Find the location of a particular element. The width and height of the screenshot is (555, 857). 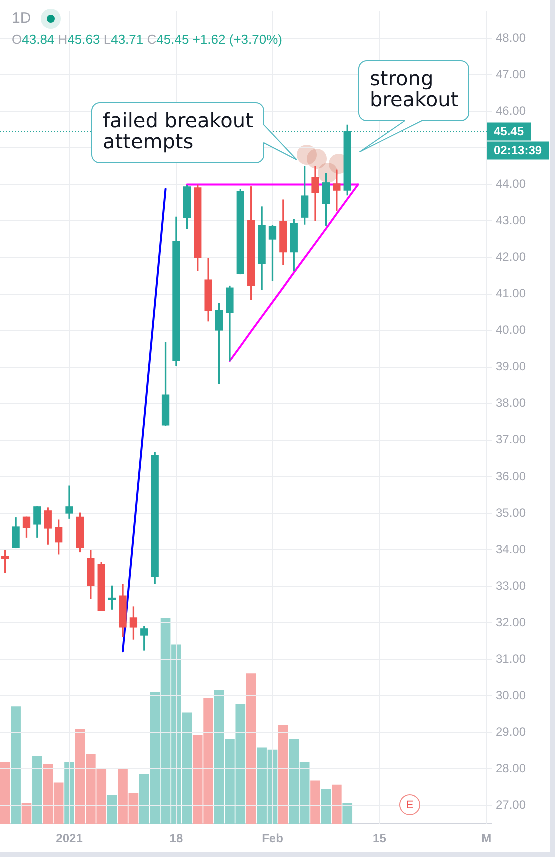

y-tick-label: 47.00 is located at coordinates (511, 74).